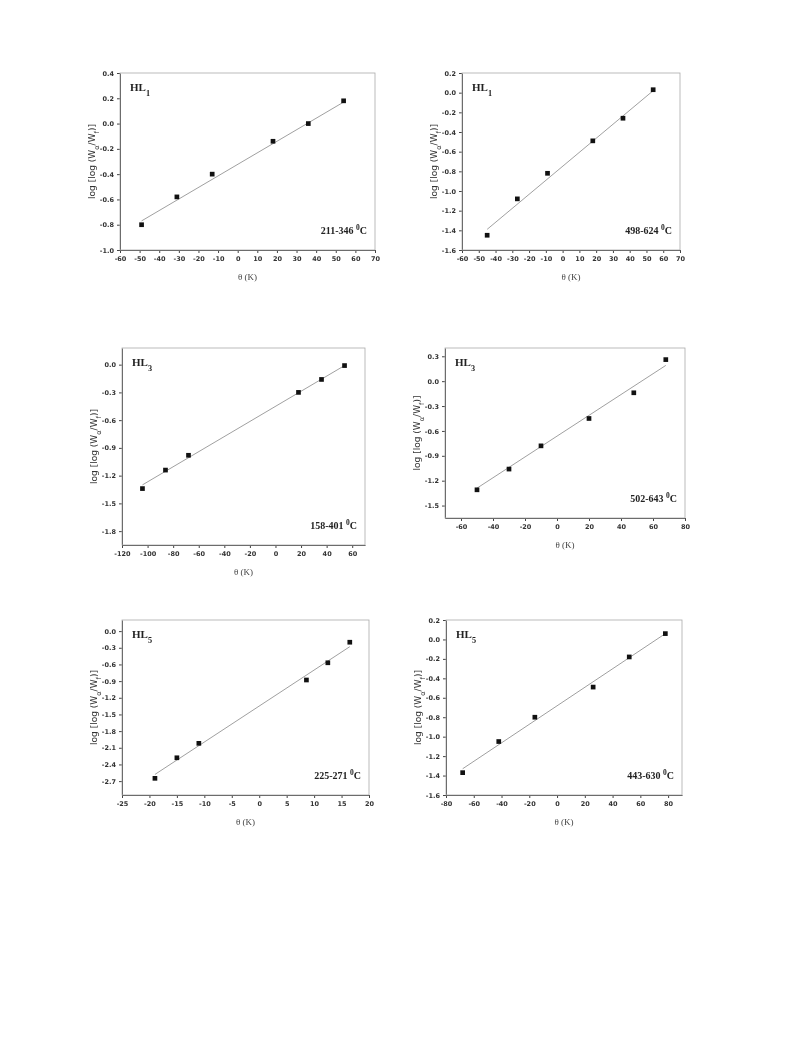 The width and height of the screenshot is (793, 1057). I want to click on annotation: 211-346 $^{0}$C, so click(343, 229).